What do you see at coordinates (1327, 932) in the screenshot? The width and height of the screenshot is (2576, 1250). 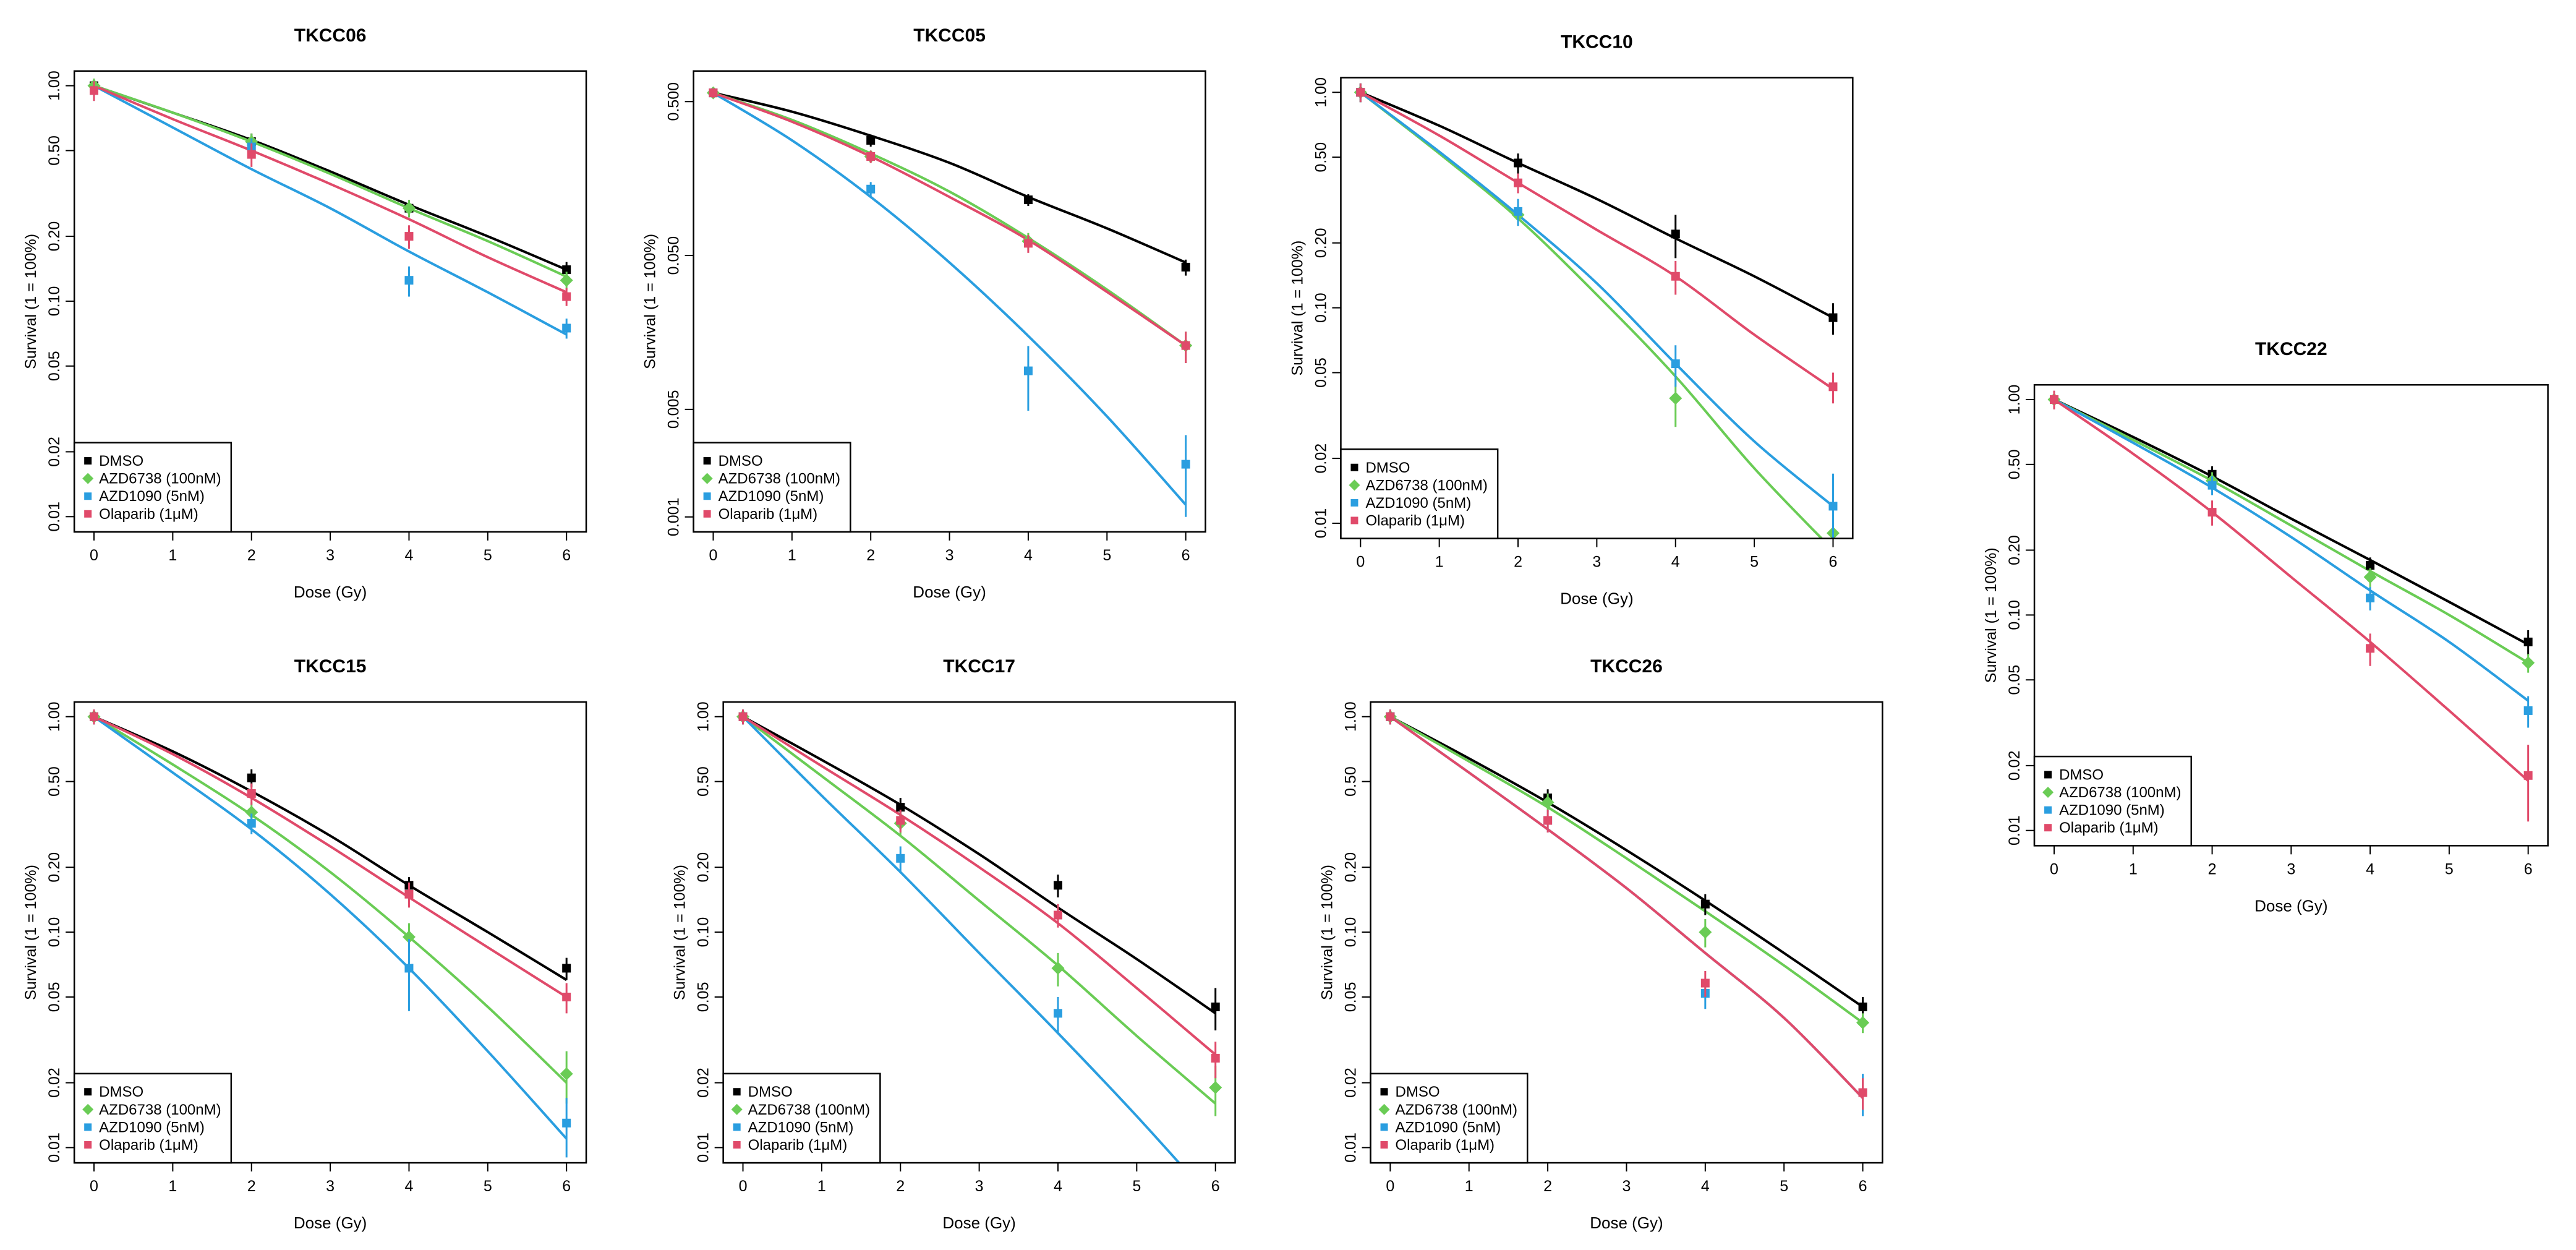 I see `y-axis-label: Survival (1 = 100%)` at bounding box center [1327, 932].